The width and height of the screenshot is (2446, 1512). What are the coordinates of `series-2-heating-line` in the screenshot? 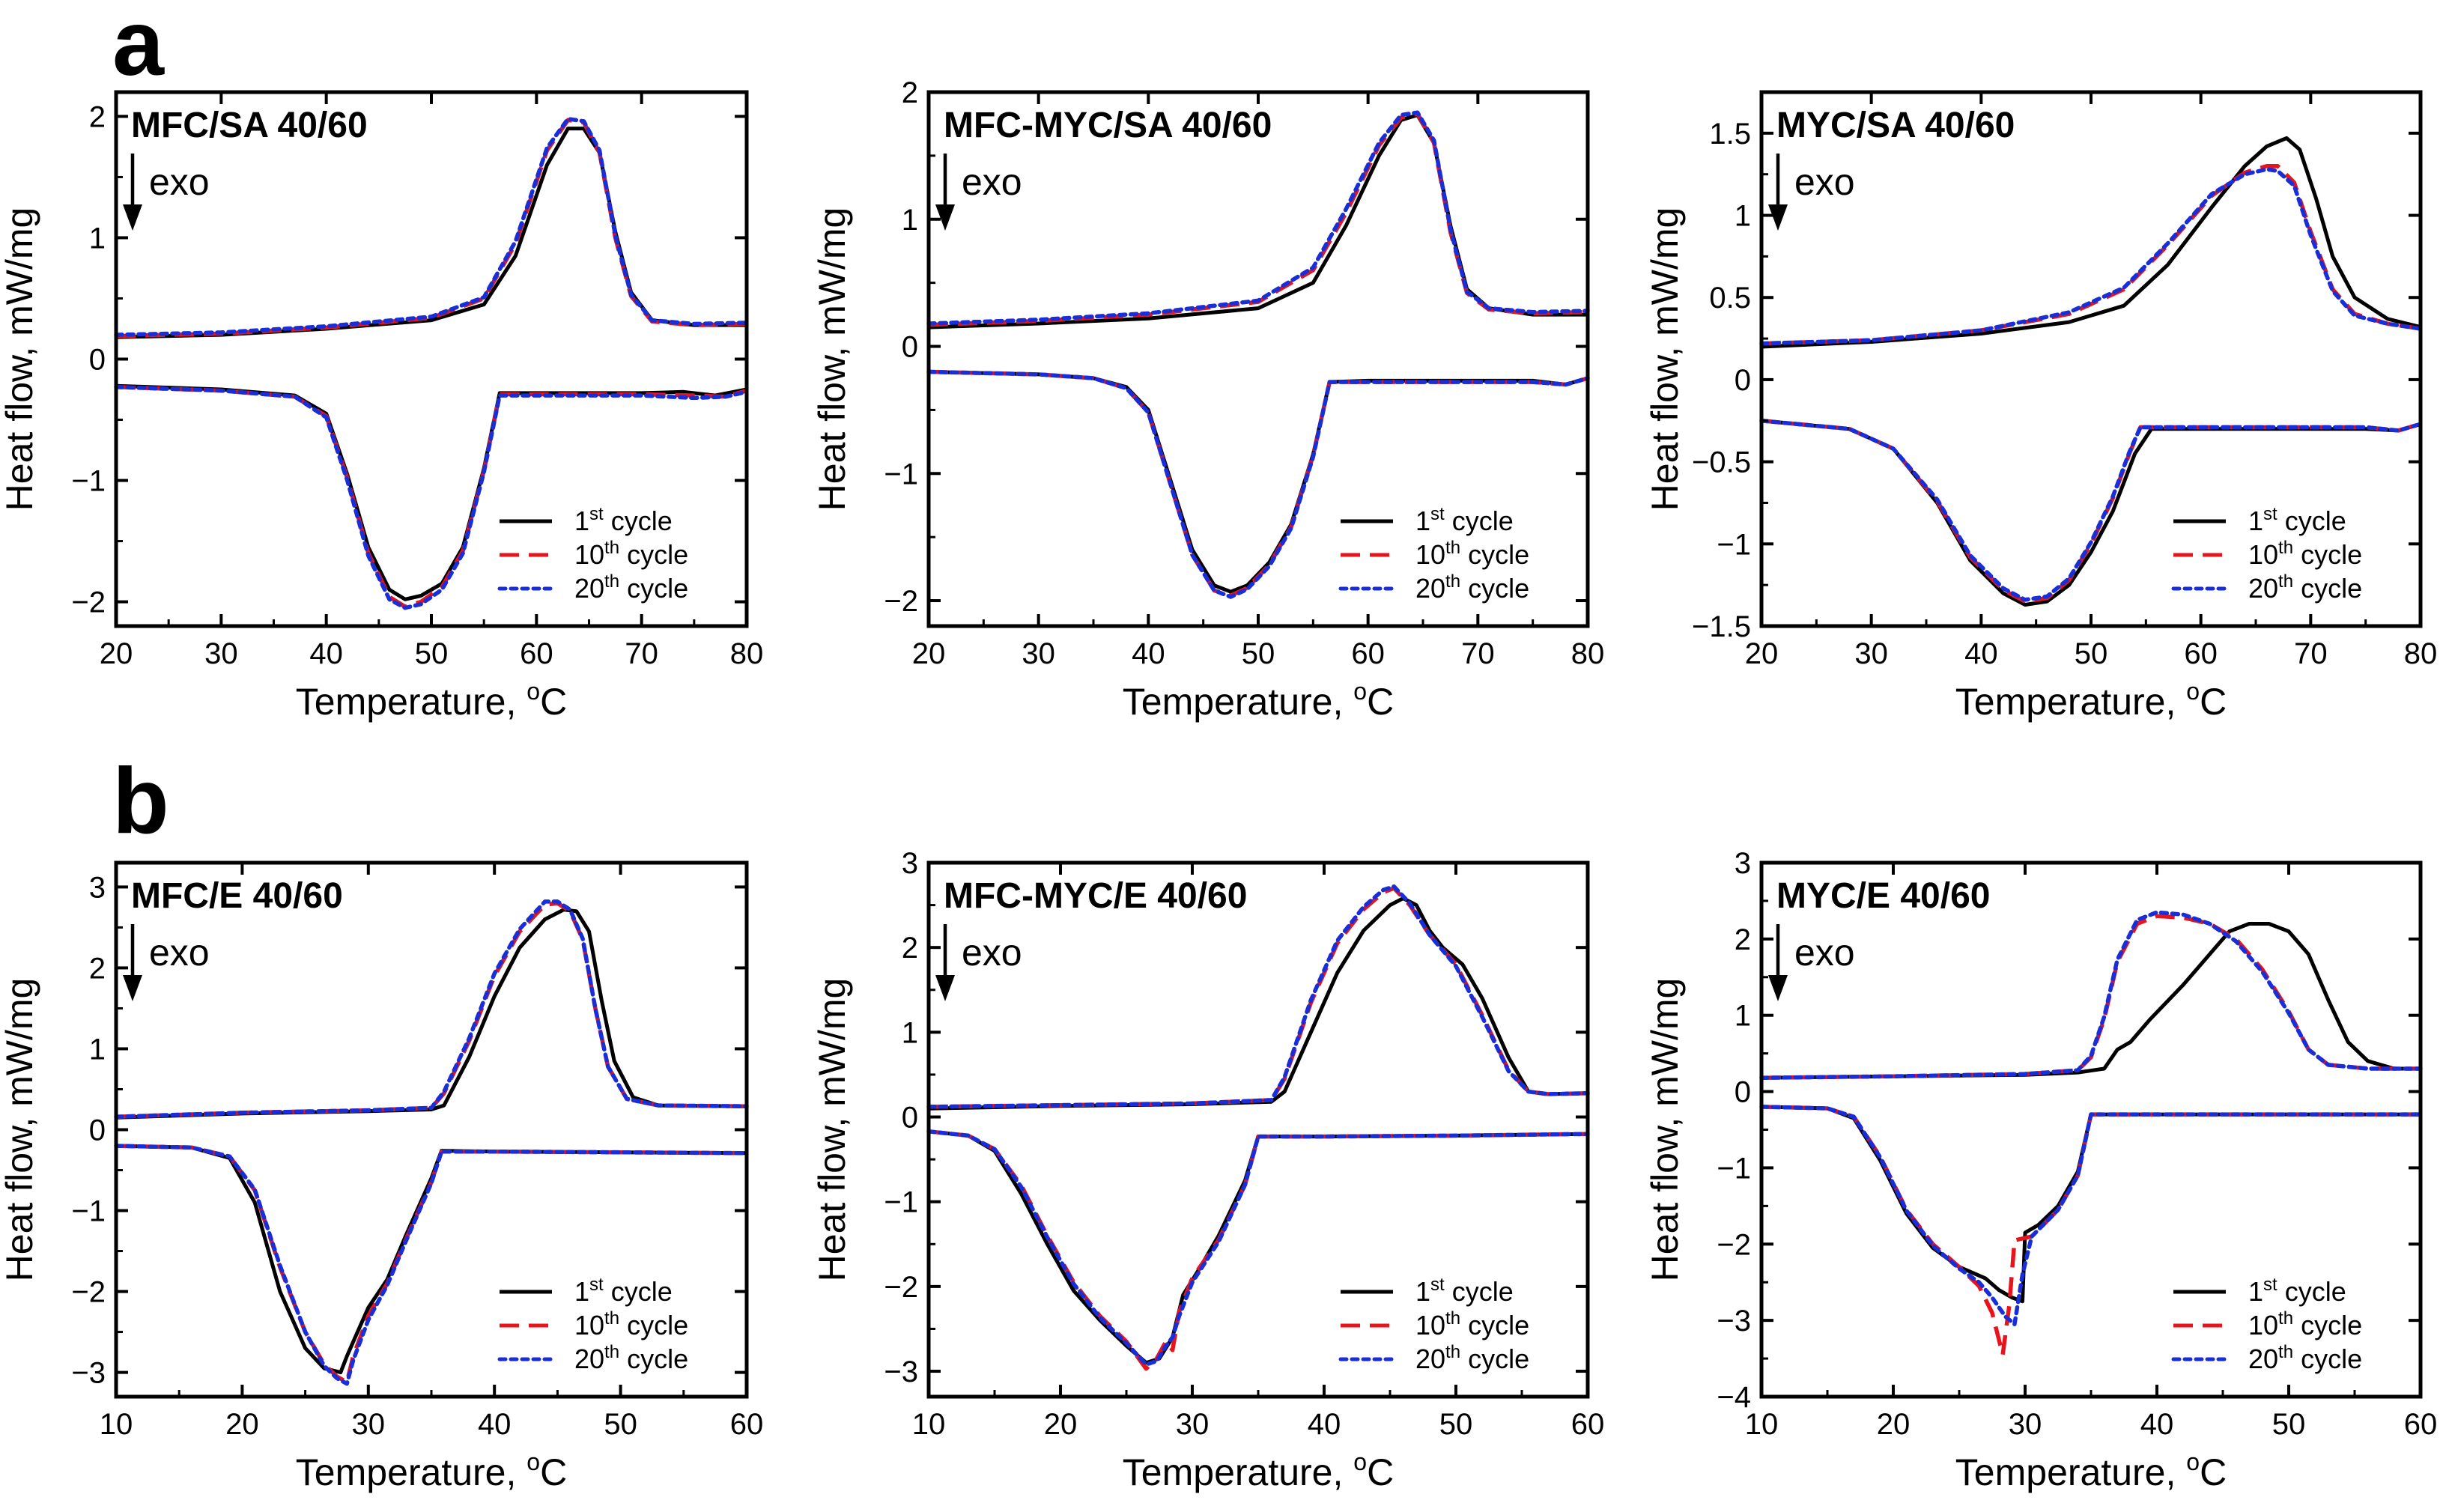 It's located at (431, 1010).